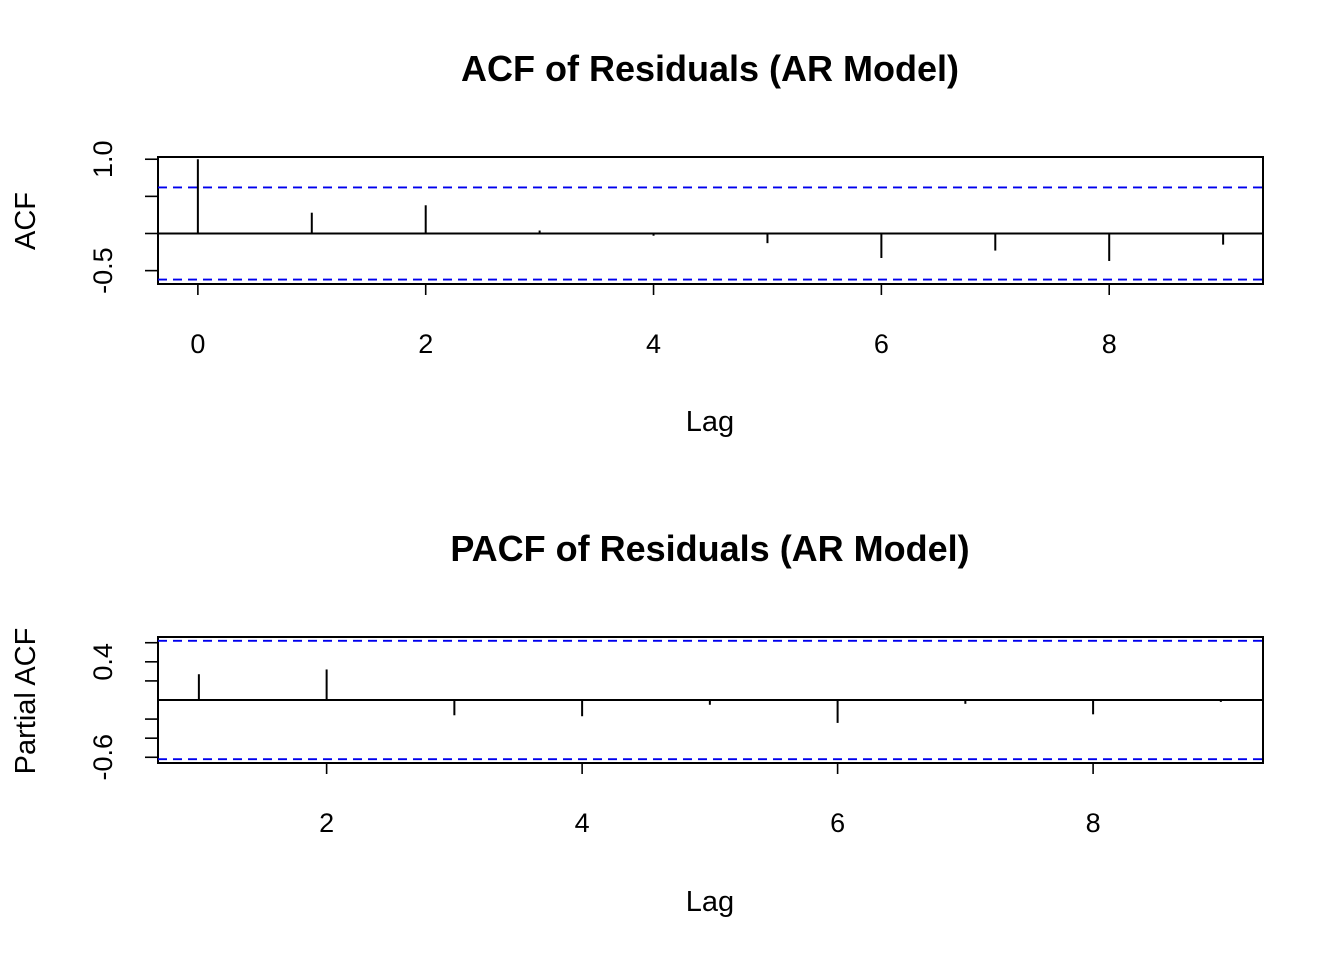 The image size is (1344, 960). Describe the element at coordinates (103, 270) in the screenshot. I see `acf-y-tick-label: -0.5` at that location.